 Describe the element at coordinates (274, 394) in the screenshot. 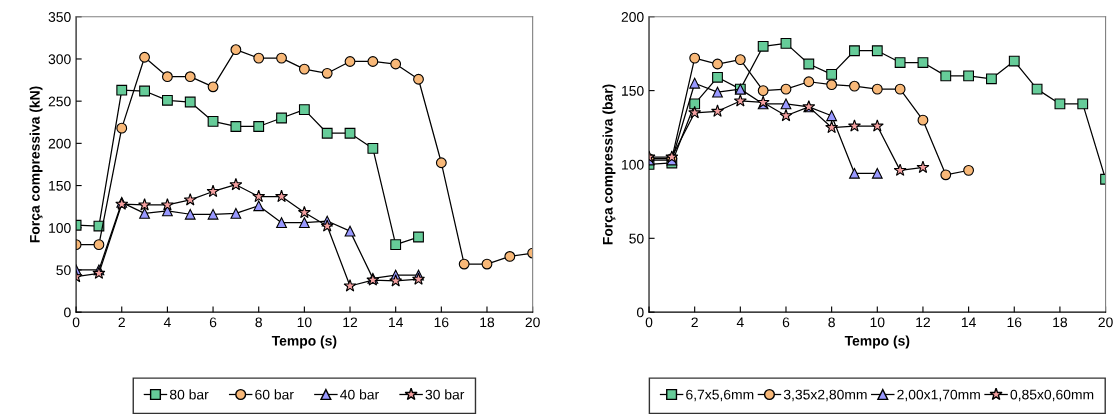

I see `legend-label: 60 bar` at that location.